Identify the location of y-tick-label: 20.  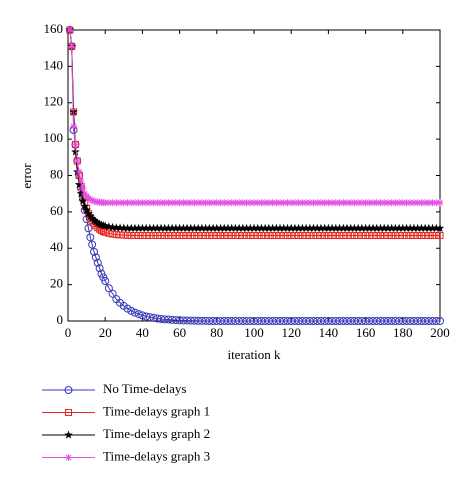
(56, 283).